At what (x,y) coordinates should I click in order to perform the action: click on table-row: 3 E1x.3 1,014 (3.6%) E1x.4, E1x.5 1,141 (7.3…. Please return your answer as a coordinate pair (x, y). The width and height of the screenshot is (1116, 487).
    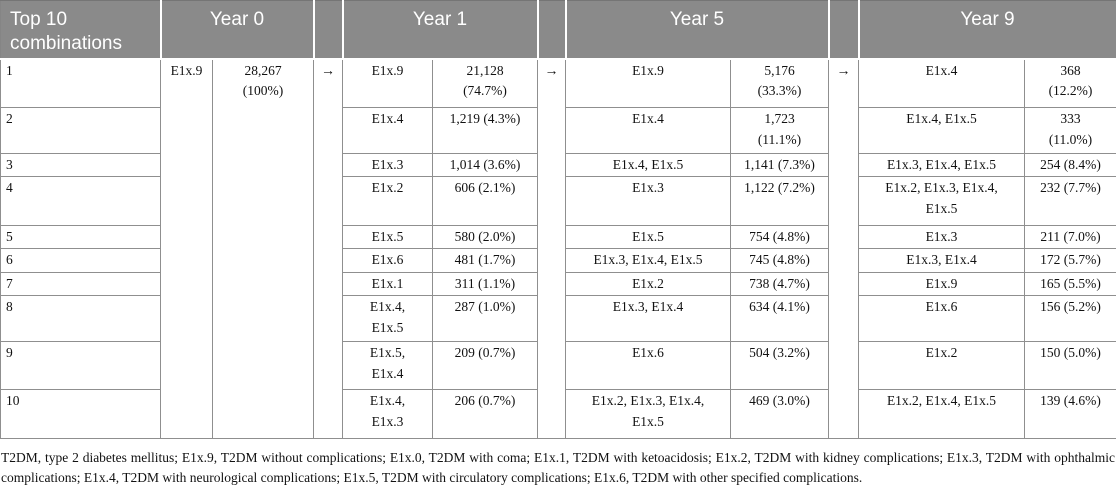
    Looking at the image, I should click on (558, 165).